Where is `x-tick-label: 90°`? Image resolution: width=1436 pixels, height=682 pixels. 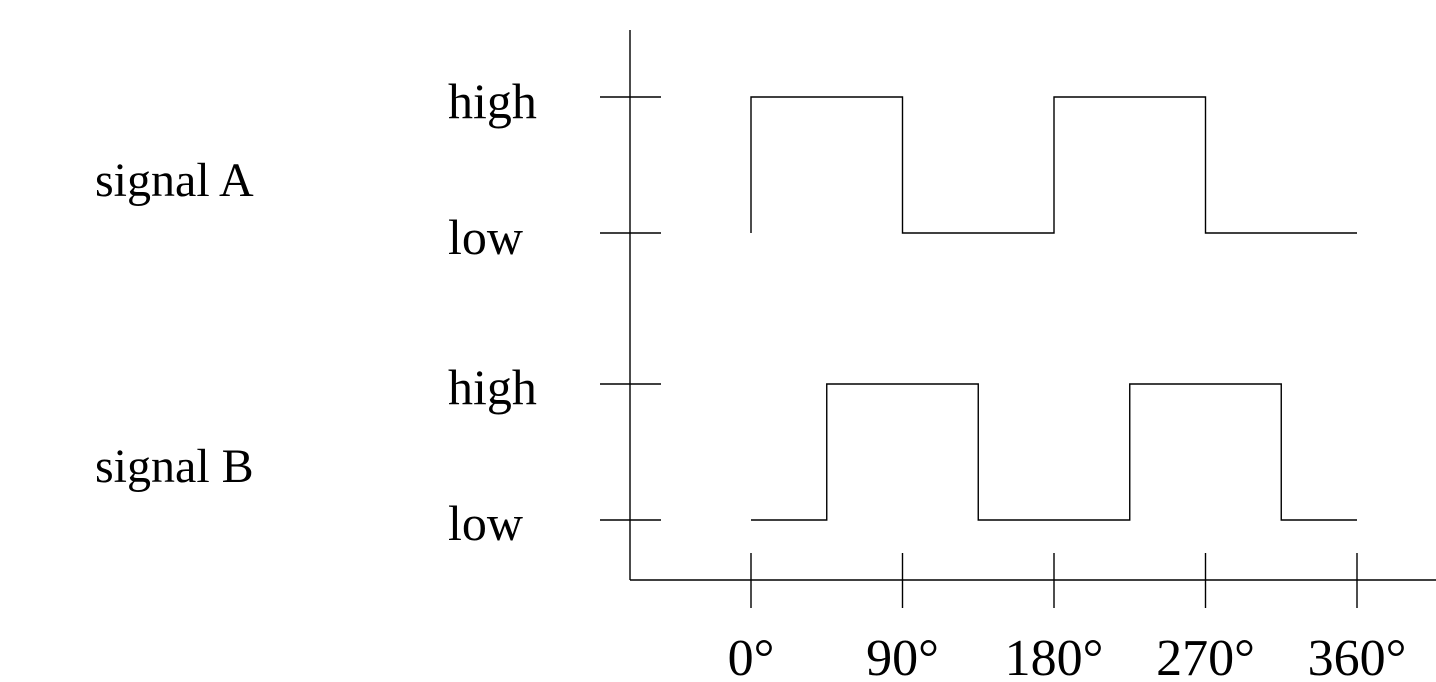
x-tick-label: 90° is located at coordinates (902, 656).